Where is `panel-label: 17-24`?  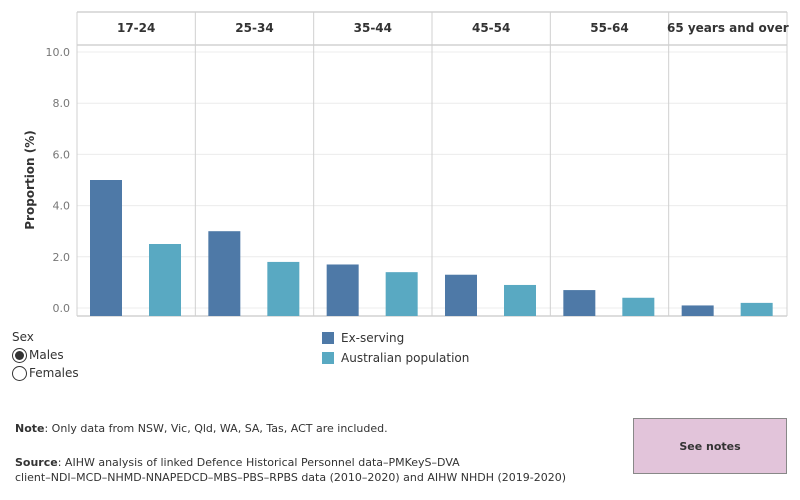
panel-label: 17-24 is located at coordinates (136, 28).